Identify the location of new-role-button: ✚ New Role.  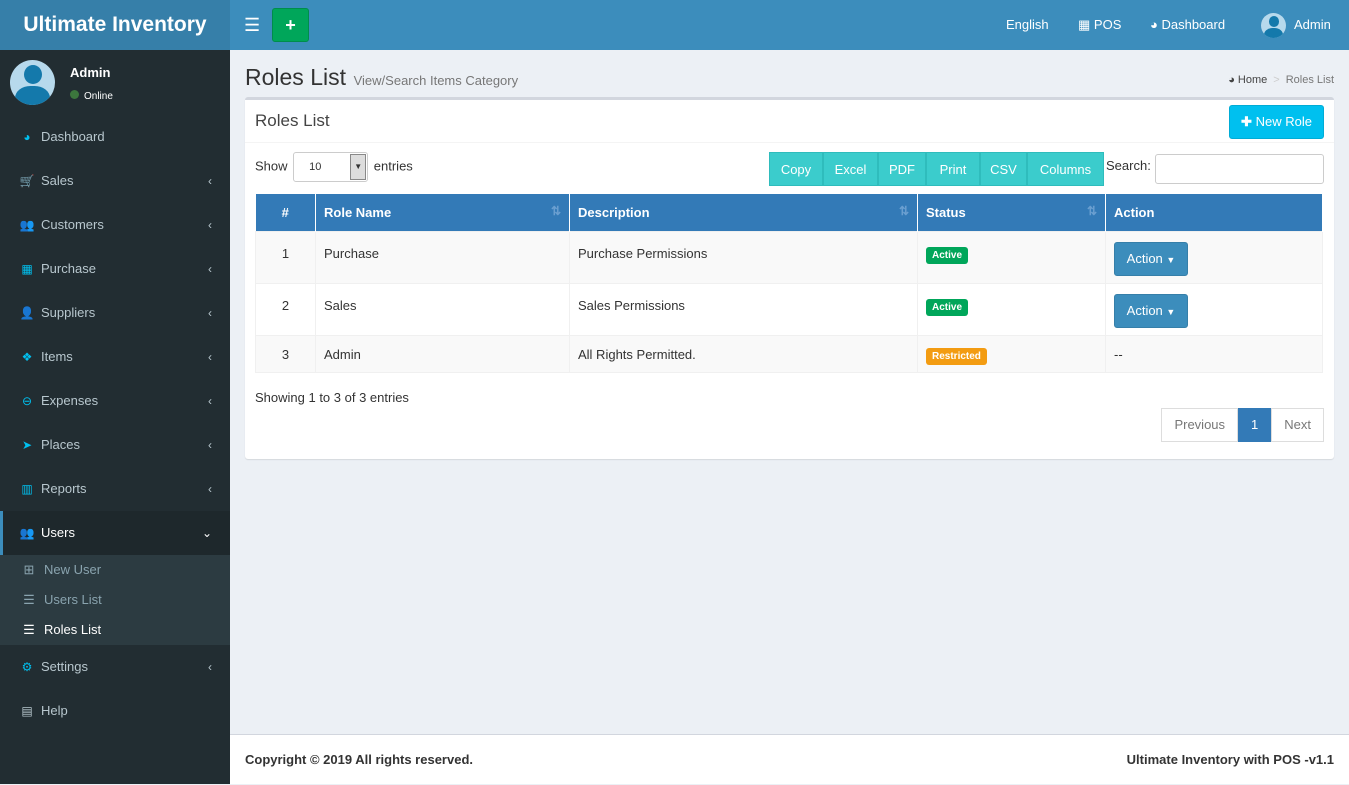
(1276, 122).